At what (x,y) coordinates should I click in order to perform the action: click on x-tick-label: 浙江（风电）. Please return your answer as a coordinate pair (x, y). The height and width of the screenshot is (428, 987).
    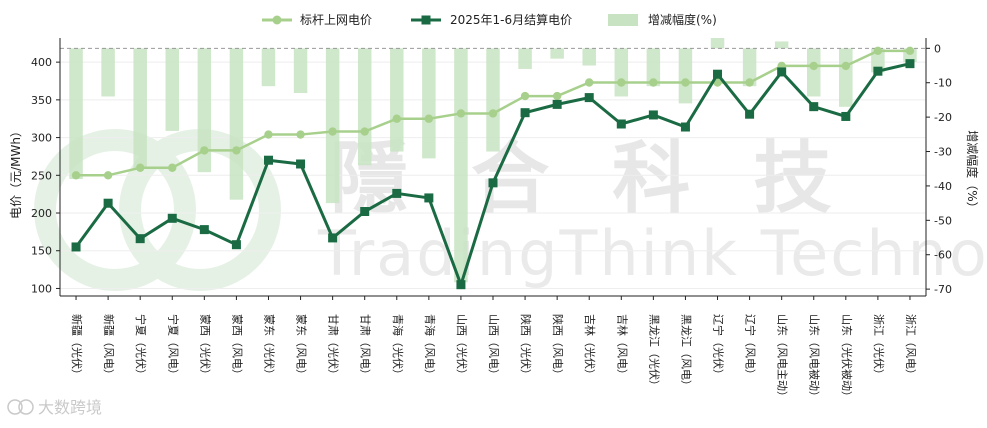
    Looking at the image, I should click on (910, 347).